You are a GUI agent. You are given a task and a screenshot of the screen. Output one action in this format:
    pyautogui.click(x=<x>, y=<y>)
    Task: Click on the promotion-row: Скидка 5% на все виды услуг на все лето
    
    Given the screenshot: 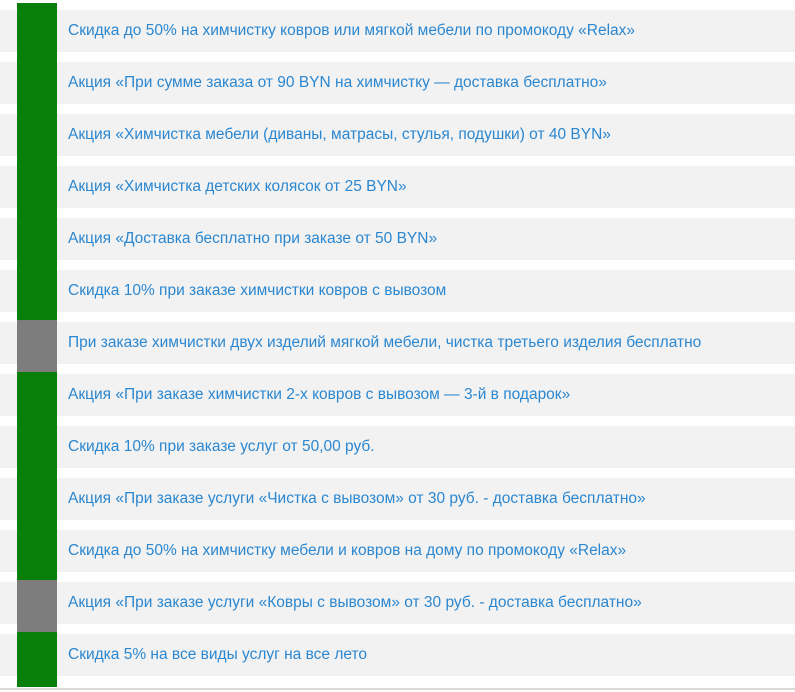 What is the action you would take?
    pyautogui.click(x=397, y=655)
    